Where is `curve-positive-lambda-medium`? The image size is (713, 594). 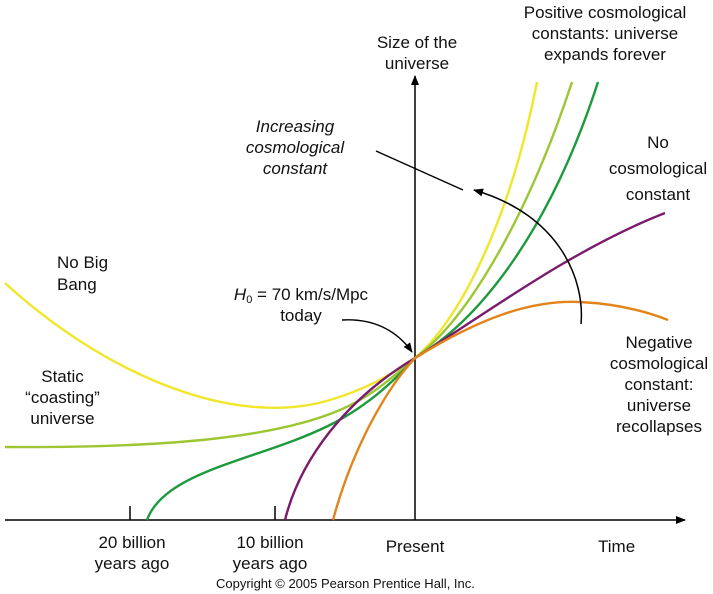 curve-positive-lambda-medium is located at coordinates (494, 220).